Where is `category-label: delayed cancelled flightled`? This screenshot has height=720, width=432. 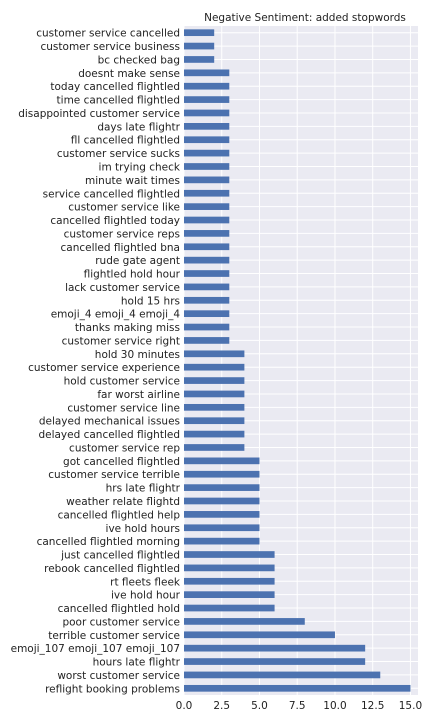
category-label: delayed cancelled flightled is located at coordinates (109, 435).